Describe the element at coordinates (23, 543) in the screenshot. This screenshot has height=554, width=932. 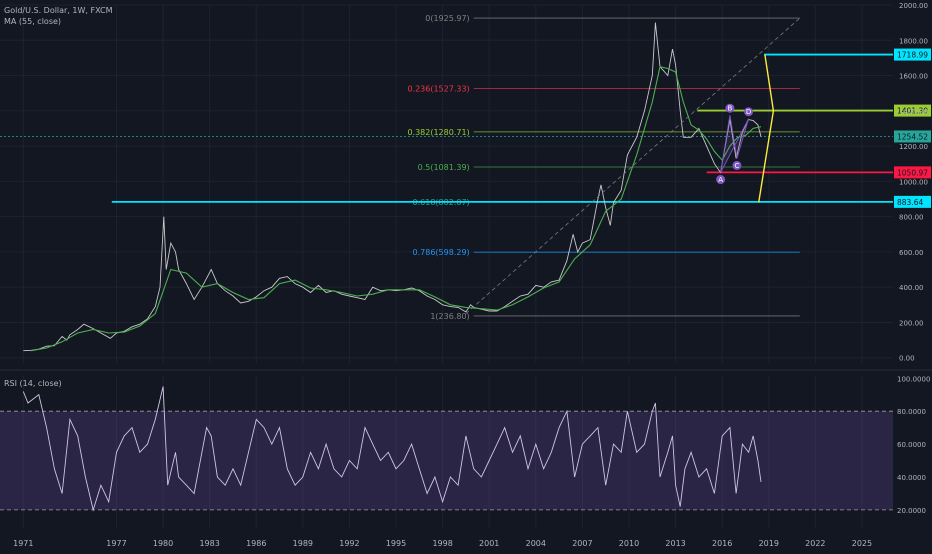
I see `x-tick-label: 1971` at that location.